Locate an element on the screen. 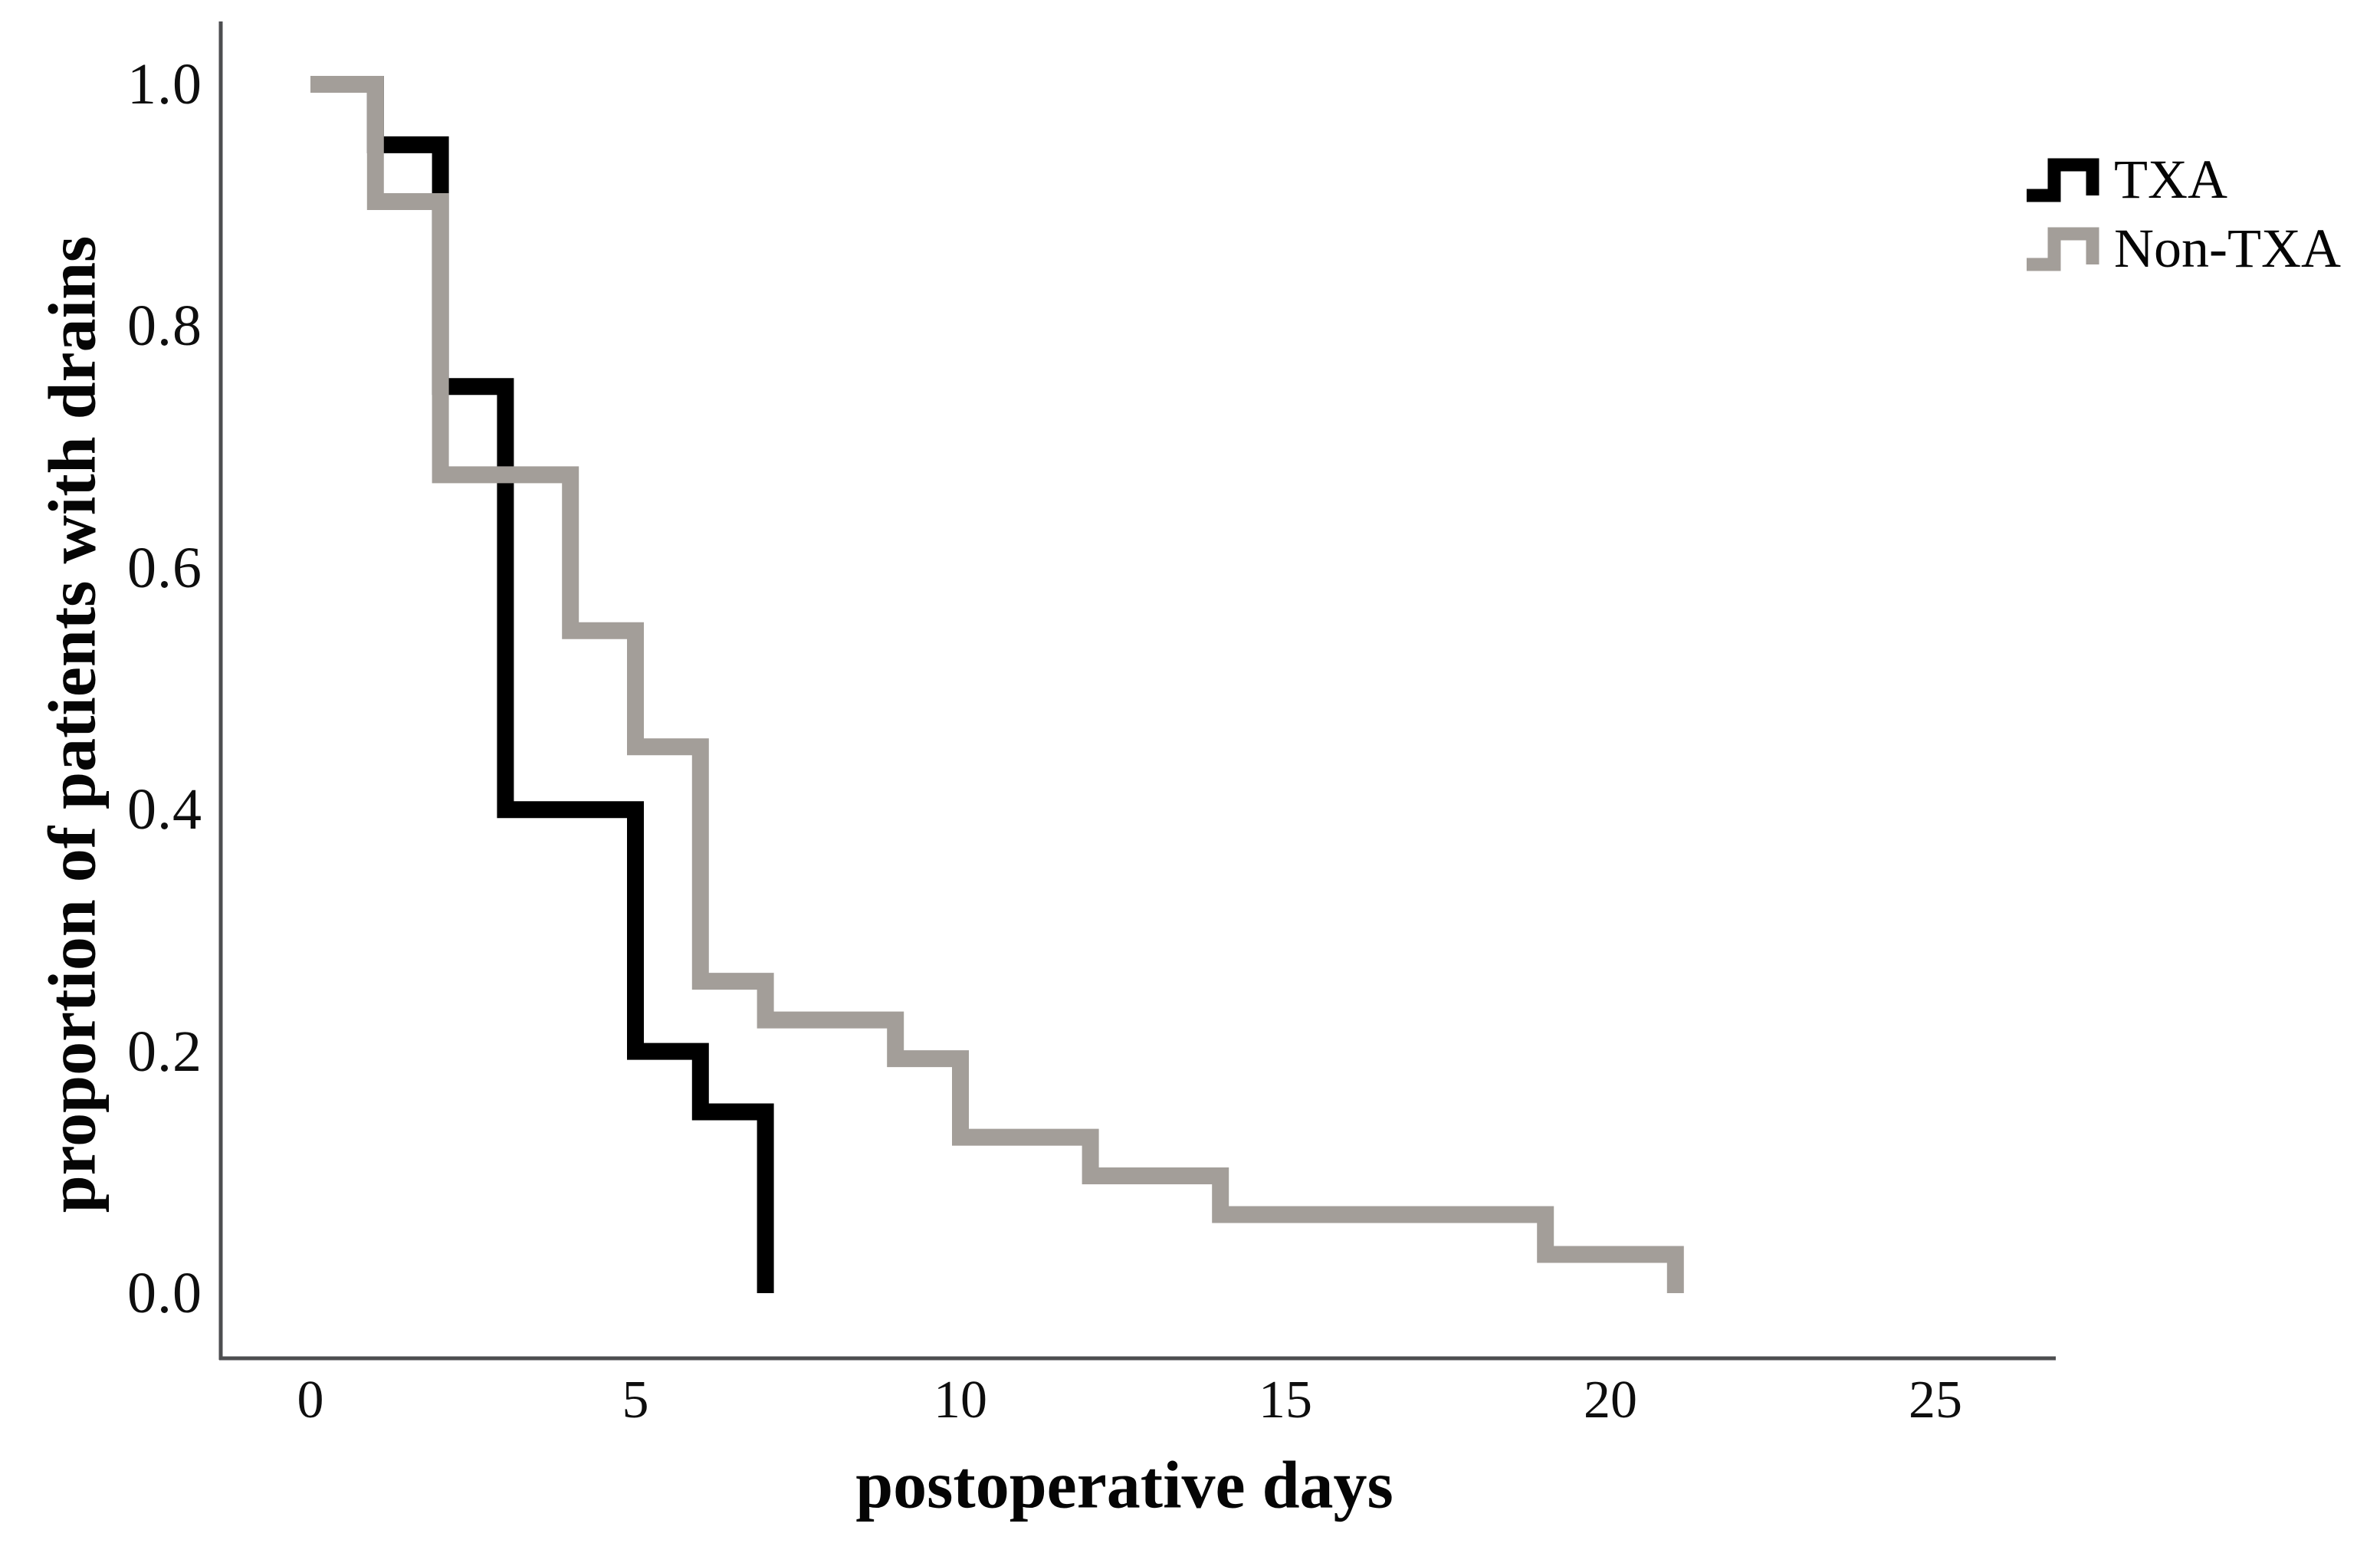 The image size is (2380, 1553). legend-label-txa: TXA is located at coordinates (2170, 179).